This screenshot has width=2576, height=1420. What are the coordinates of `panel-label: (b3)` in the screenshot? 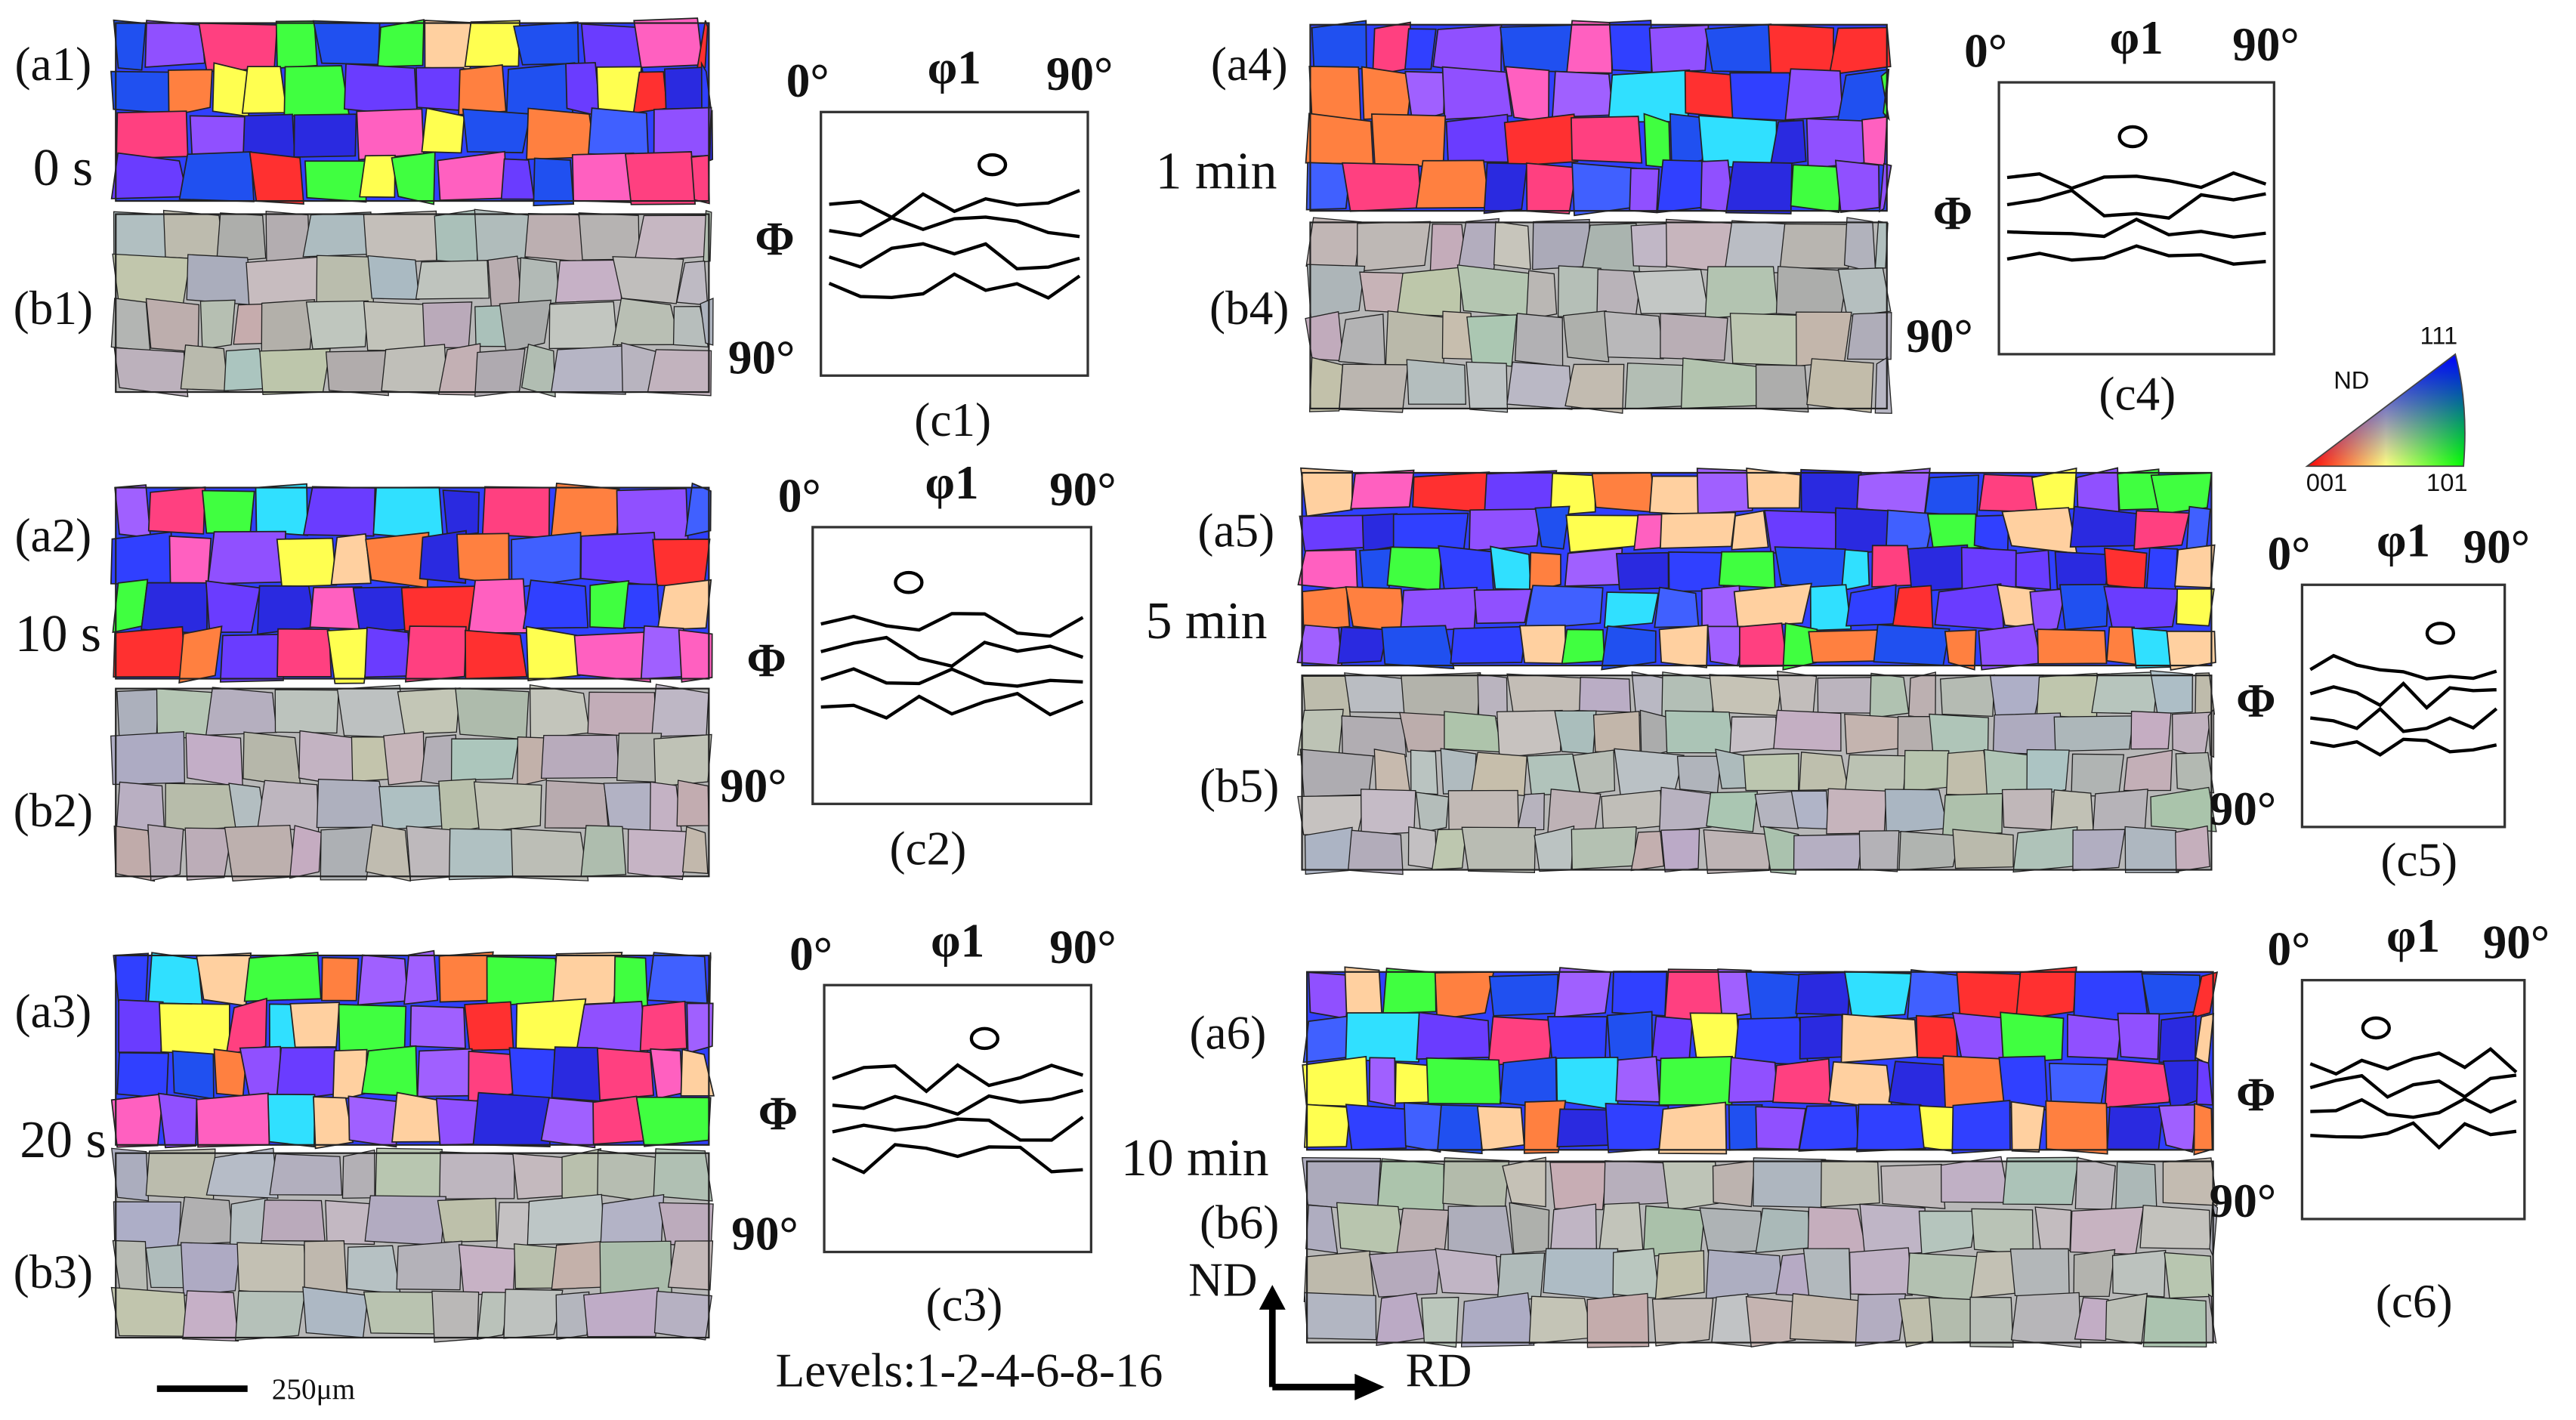 It's located at (53, 1272).